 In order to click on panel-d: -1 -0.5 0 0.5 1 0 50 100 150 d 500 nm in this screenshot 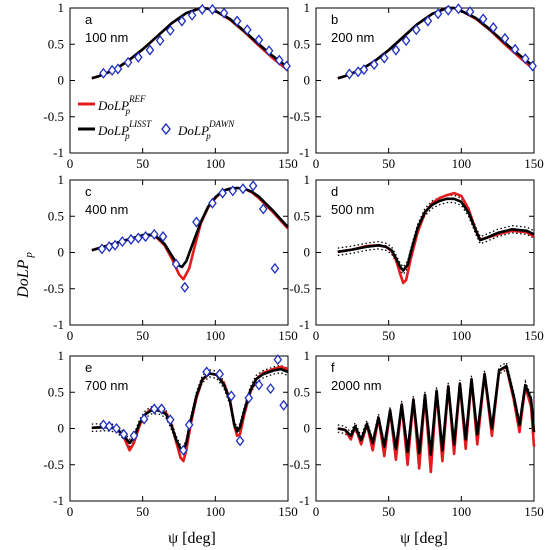, I will do `click(416, 257)`.